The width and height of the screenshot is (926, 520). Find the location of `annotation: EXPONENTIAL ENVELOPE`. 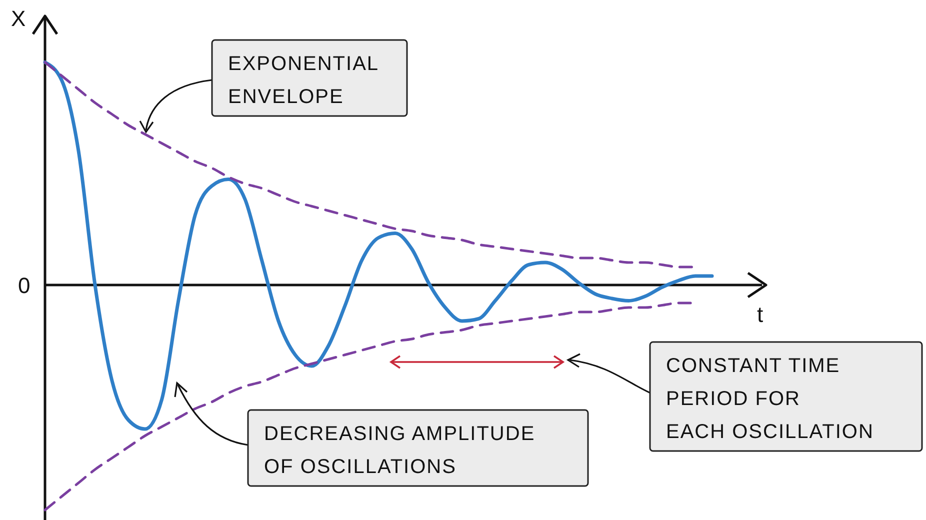

annotation: EXPONENTIAL ENVELOPE is located at coordinates (304, 80).